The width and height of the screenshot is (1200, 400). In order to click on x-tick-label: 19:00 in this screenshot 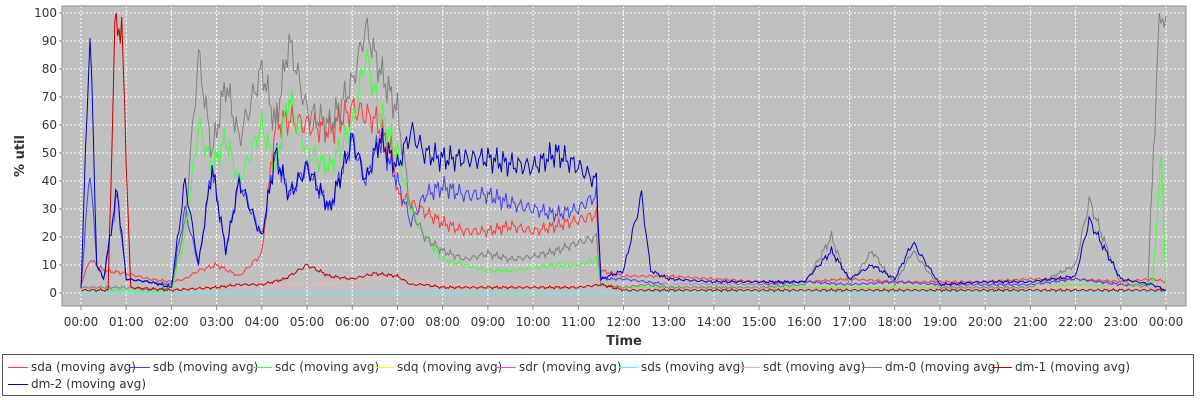, I will do `click(940, 322)`.